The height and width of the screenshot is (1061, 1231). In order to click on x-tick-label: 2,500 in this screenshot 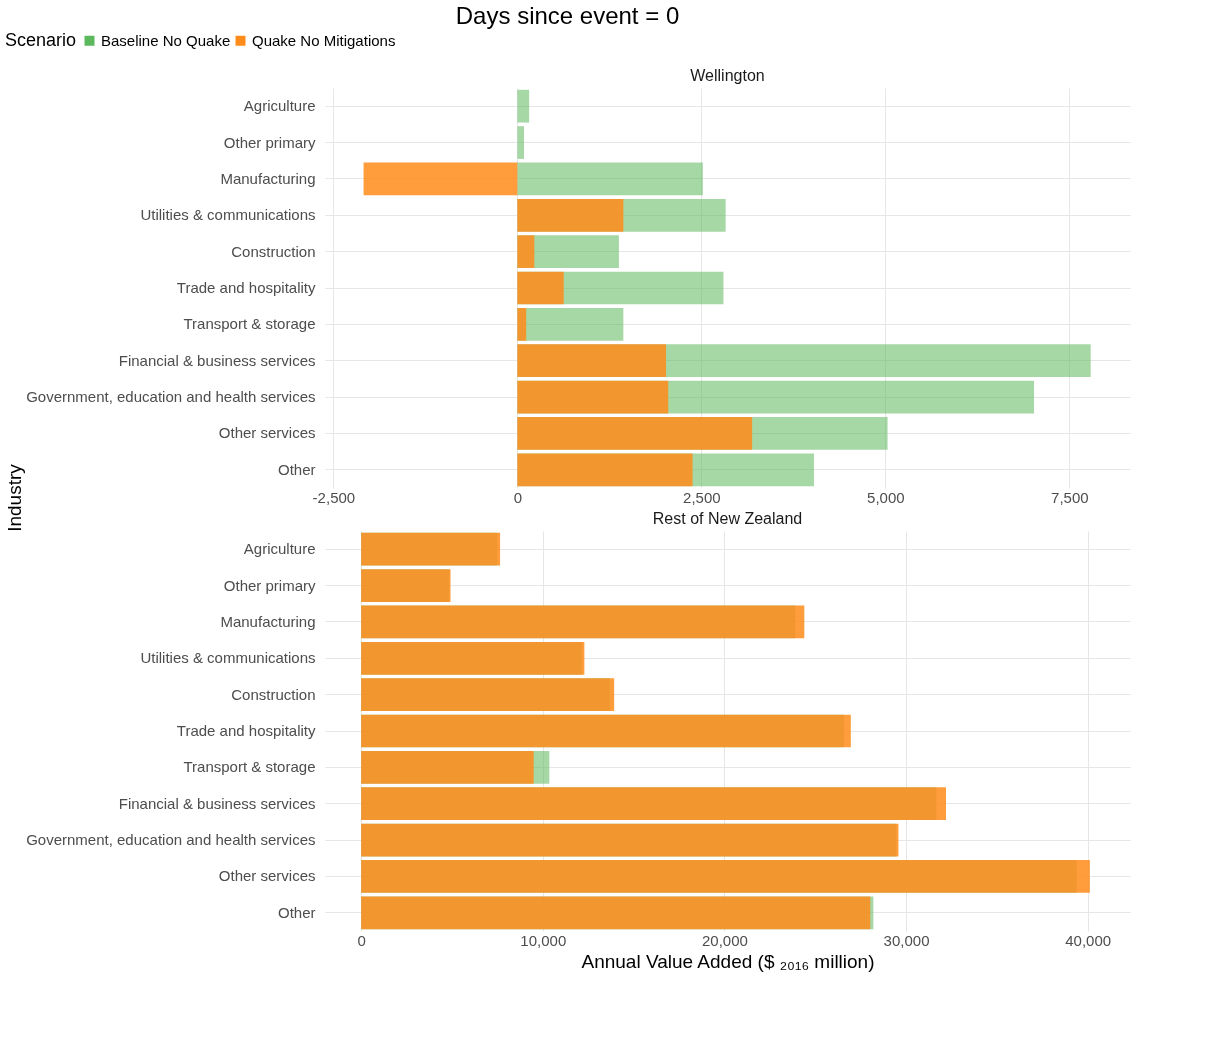, I will do `click(702, 497)`.